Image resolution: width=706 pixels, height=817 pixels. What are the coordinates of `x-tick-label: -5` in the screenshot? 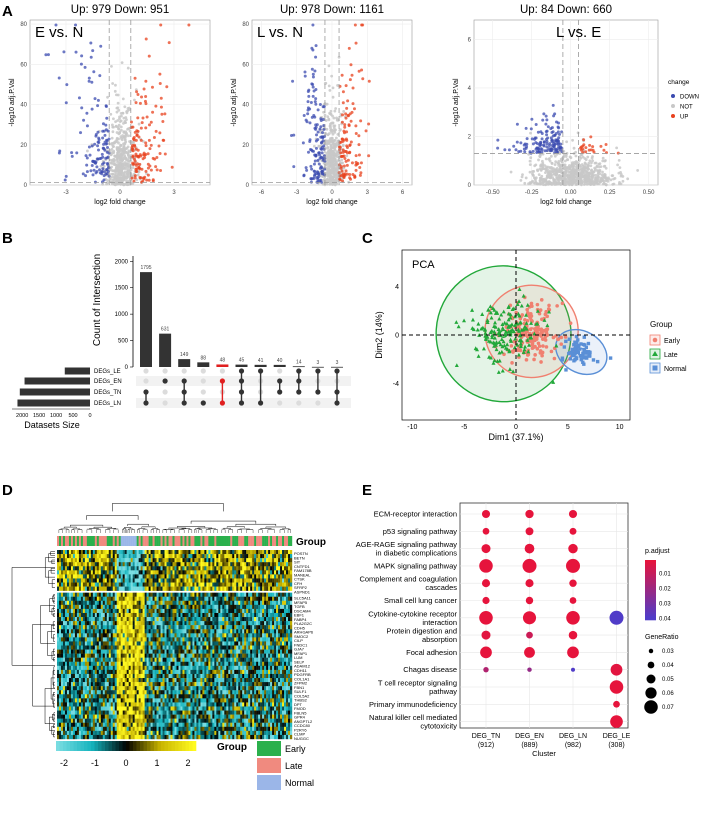 It's located at (464, 427).